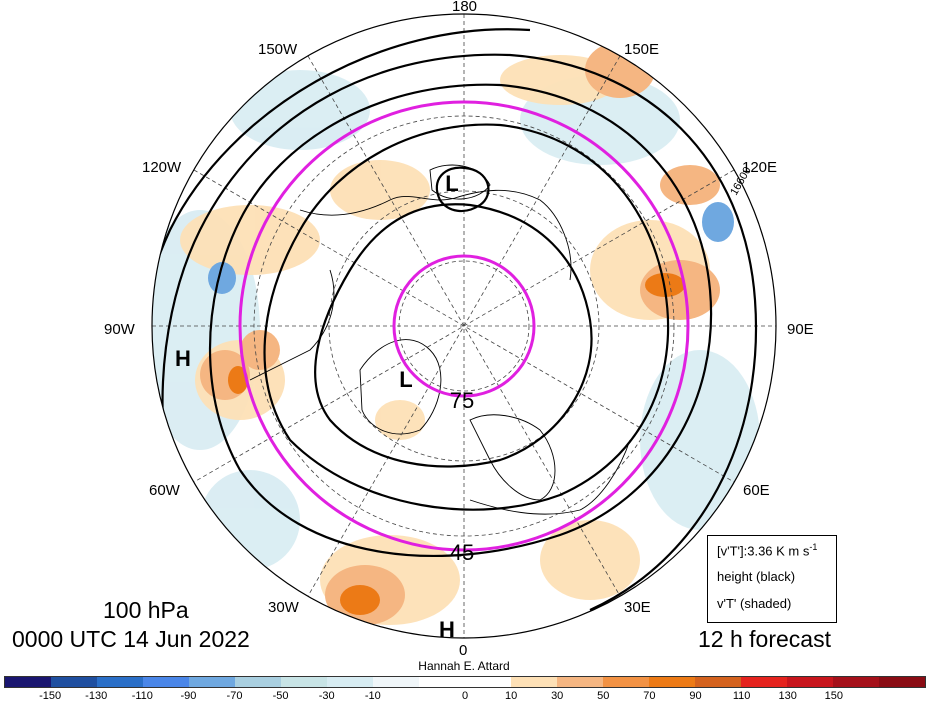  Describe the element at coordinates (756, 576) in the screenshot. I see `legend-height-line: height (black)` at that location.